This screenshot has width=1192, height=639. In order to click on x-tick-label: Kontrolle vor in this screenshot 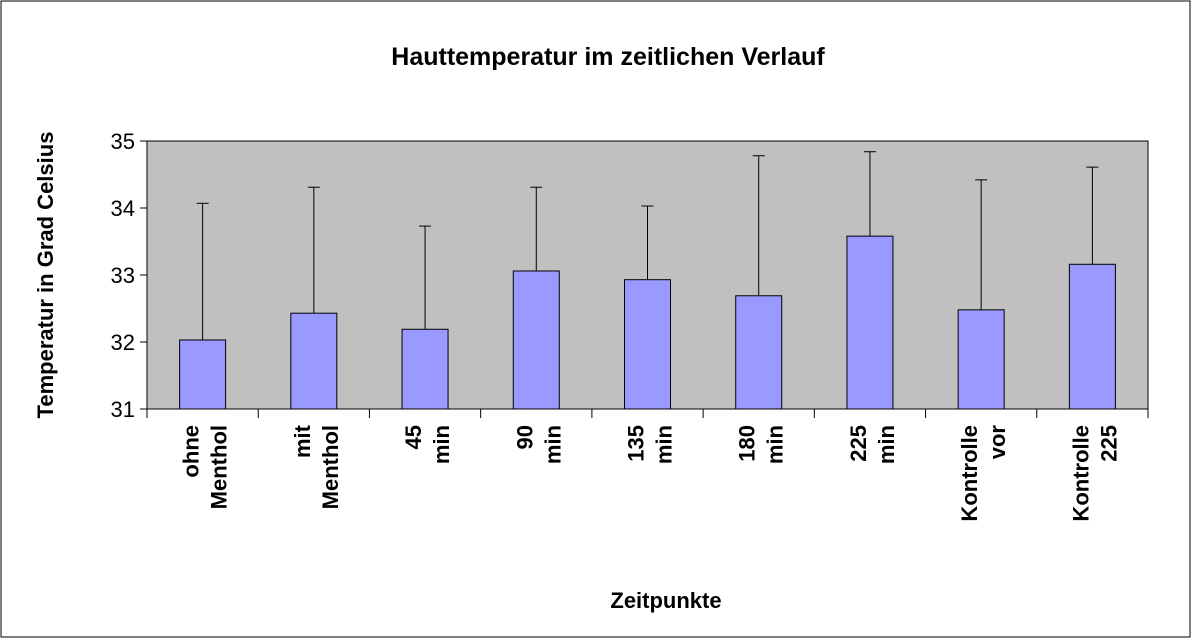, I will do `click(983, 473)`.